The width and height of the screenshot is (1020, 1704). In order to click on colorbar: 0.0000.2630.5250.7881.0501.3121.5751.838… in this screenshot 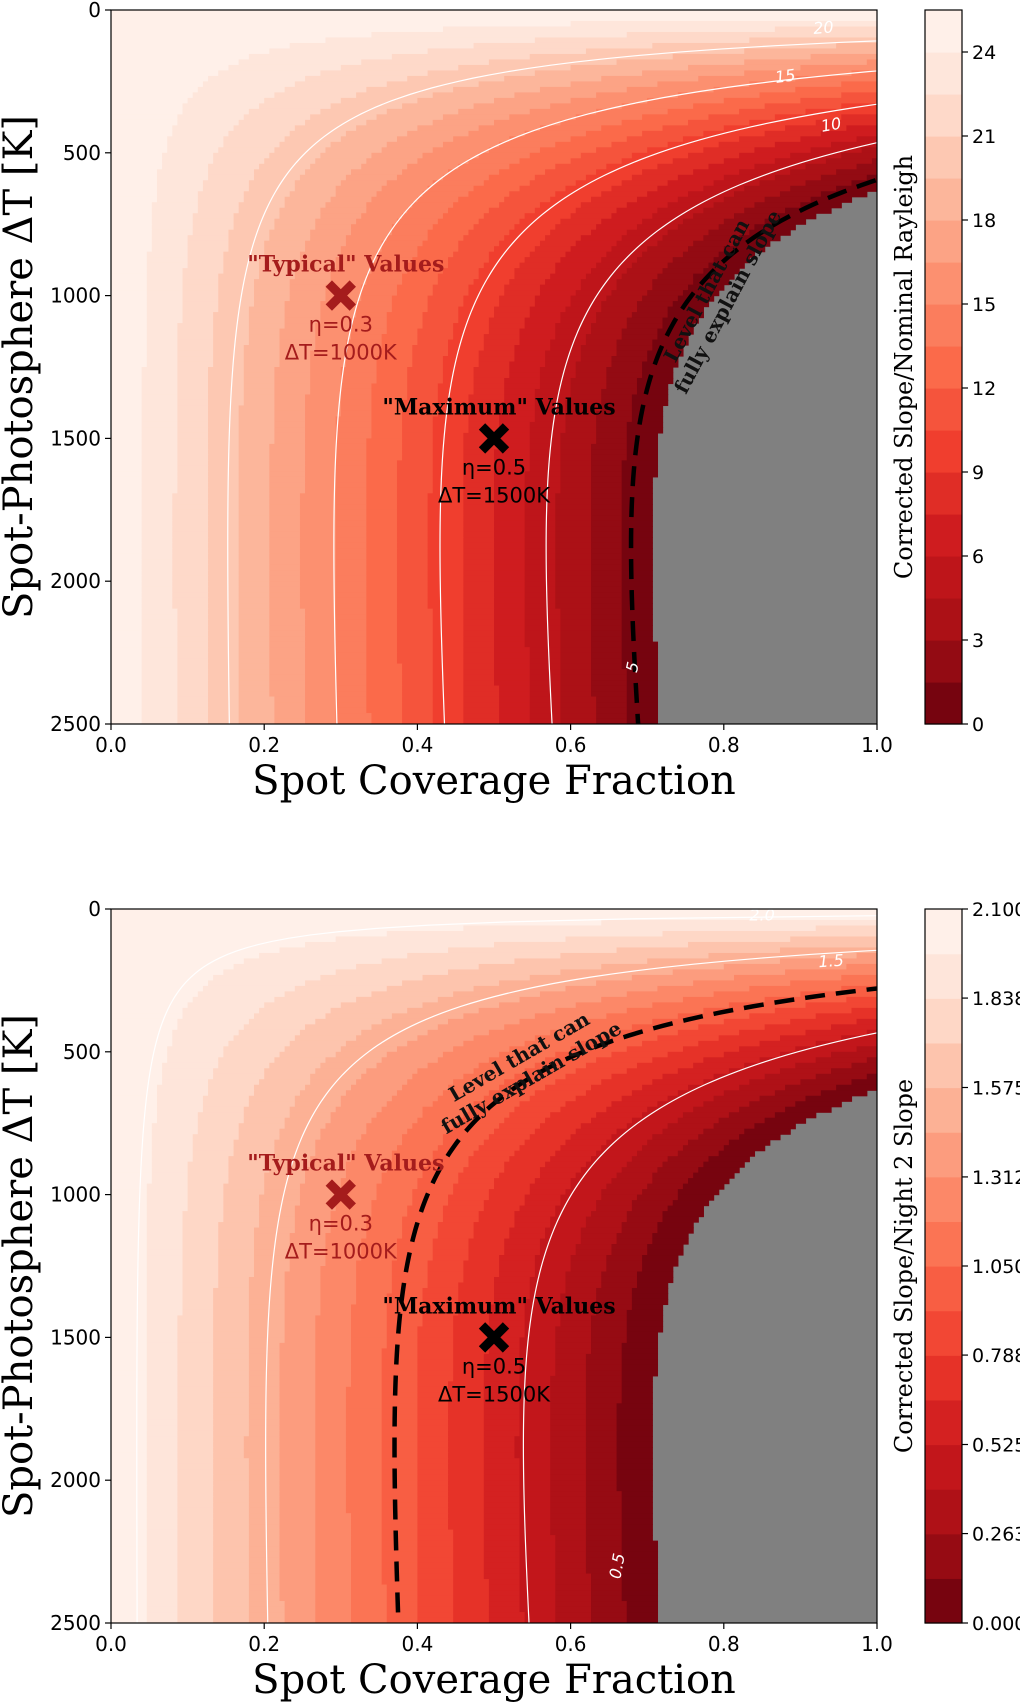, I will do `click(955, 1267)`.